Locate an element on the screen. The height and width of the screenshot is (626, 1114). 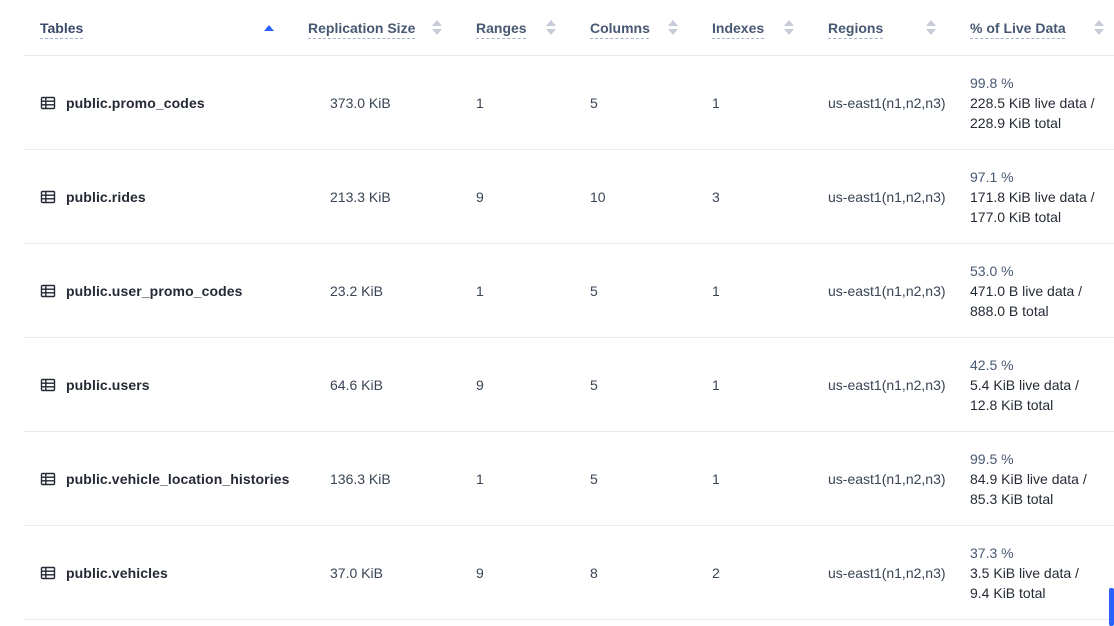
live-percent: 53.0 % is located at coordinates (992, 270).